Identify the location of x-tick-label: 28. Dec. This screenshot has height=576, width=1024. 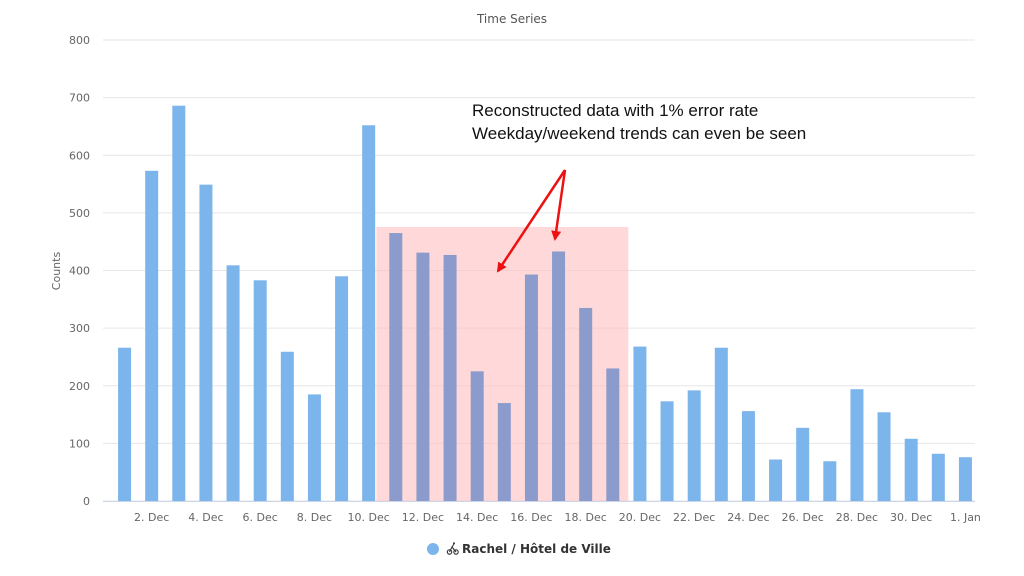
(857, 517).